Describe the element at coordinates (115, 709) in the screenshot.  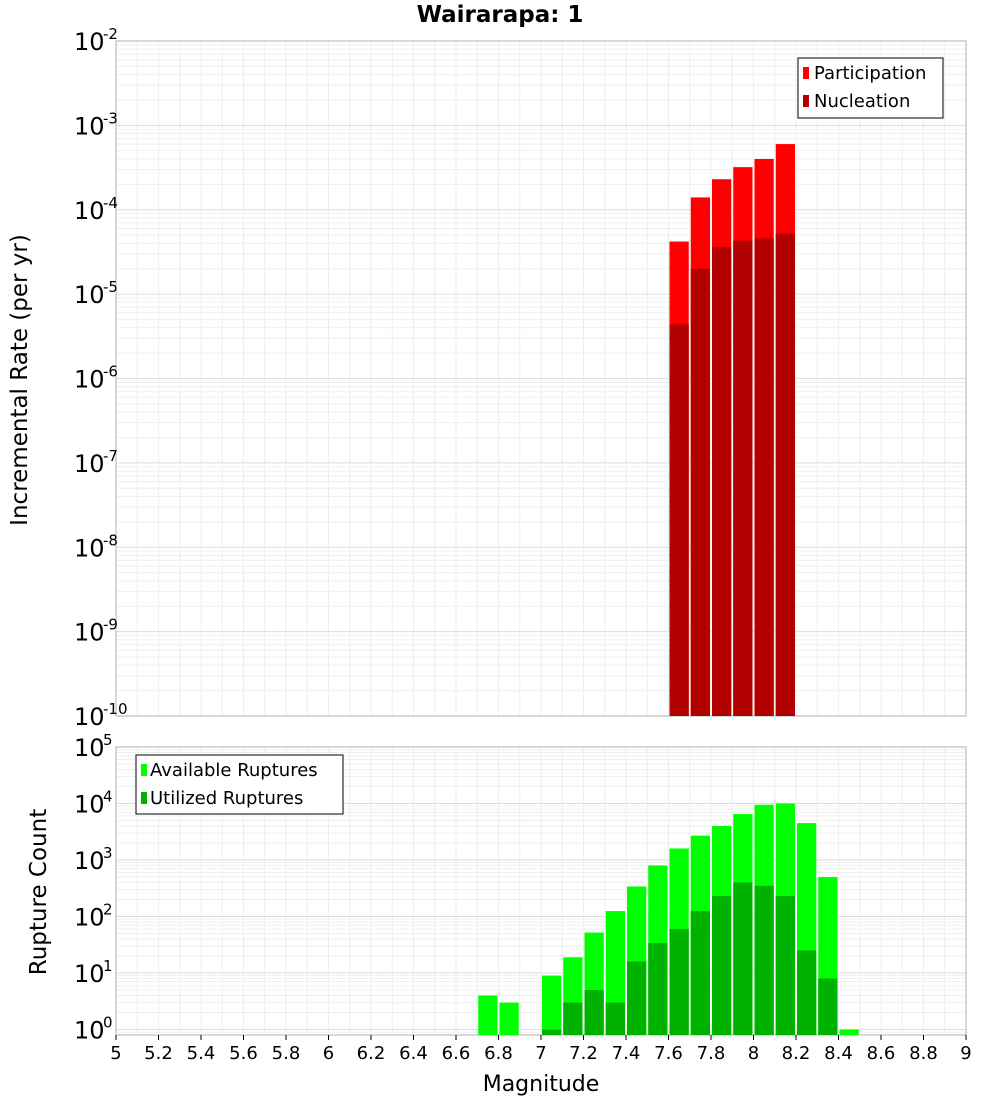
I see `rate-y-tick-exponent: -10` at that location.